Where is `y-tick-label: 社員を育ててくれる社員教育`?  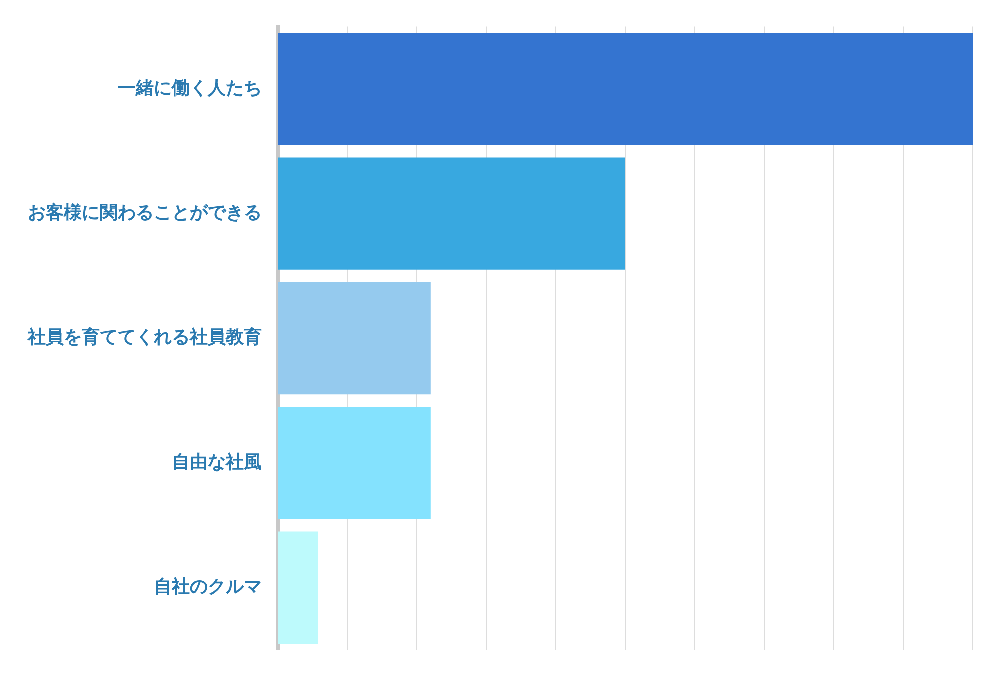 y-tick-label: 社員を育ててくれる社員教育 is located at coordinates (144, 337).